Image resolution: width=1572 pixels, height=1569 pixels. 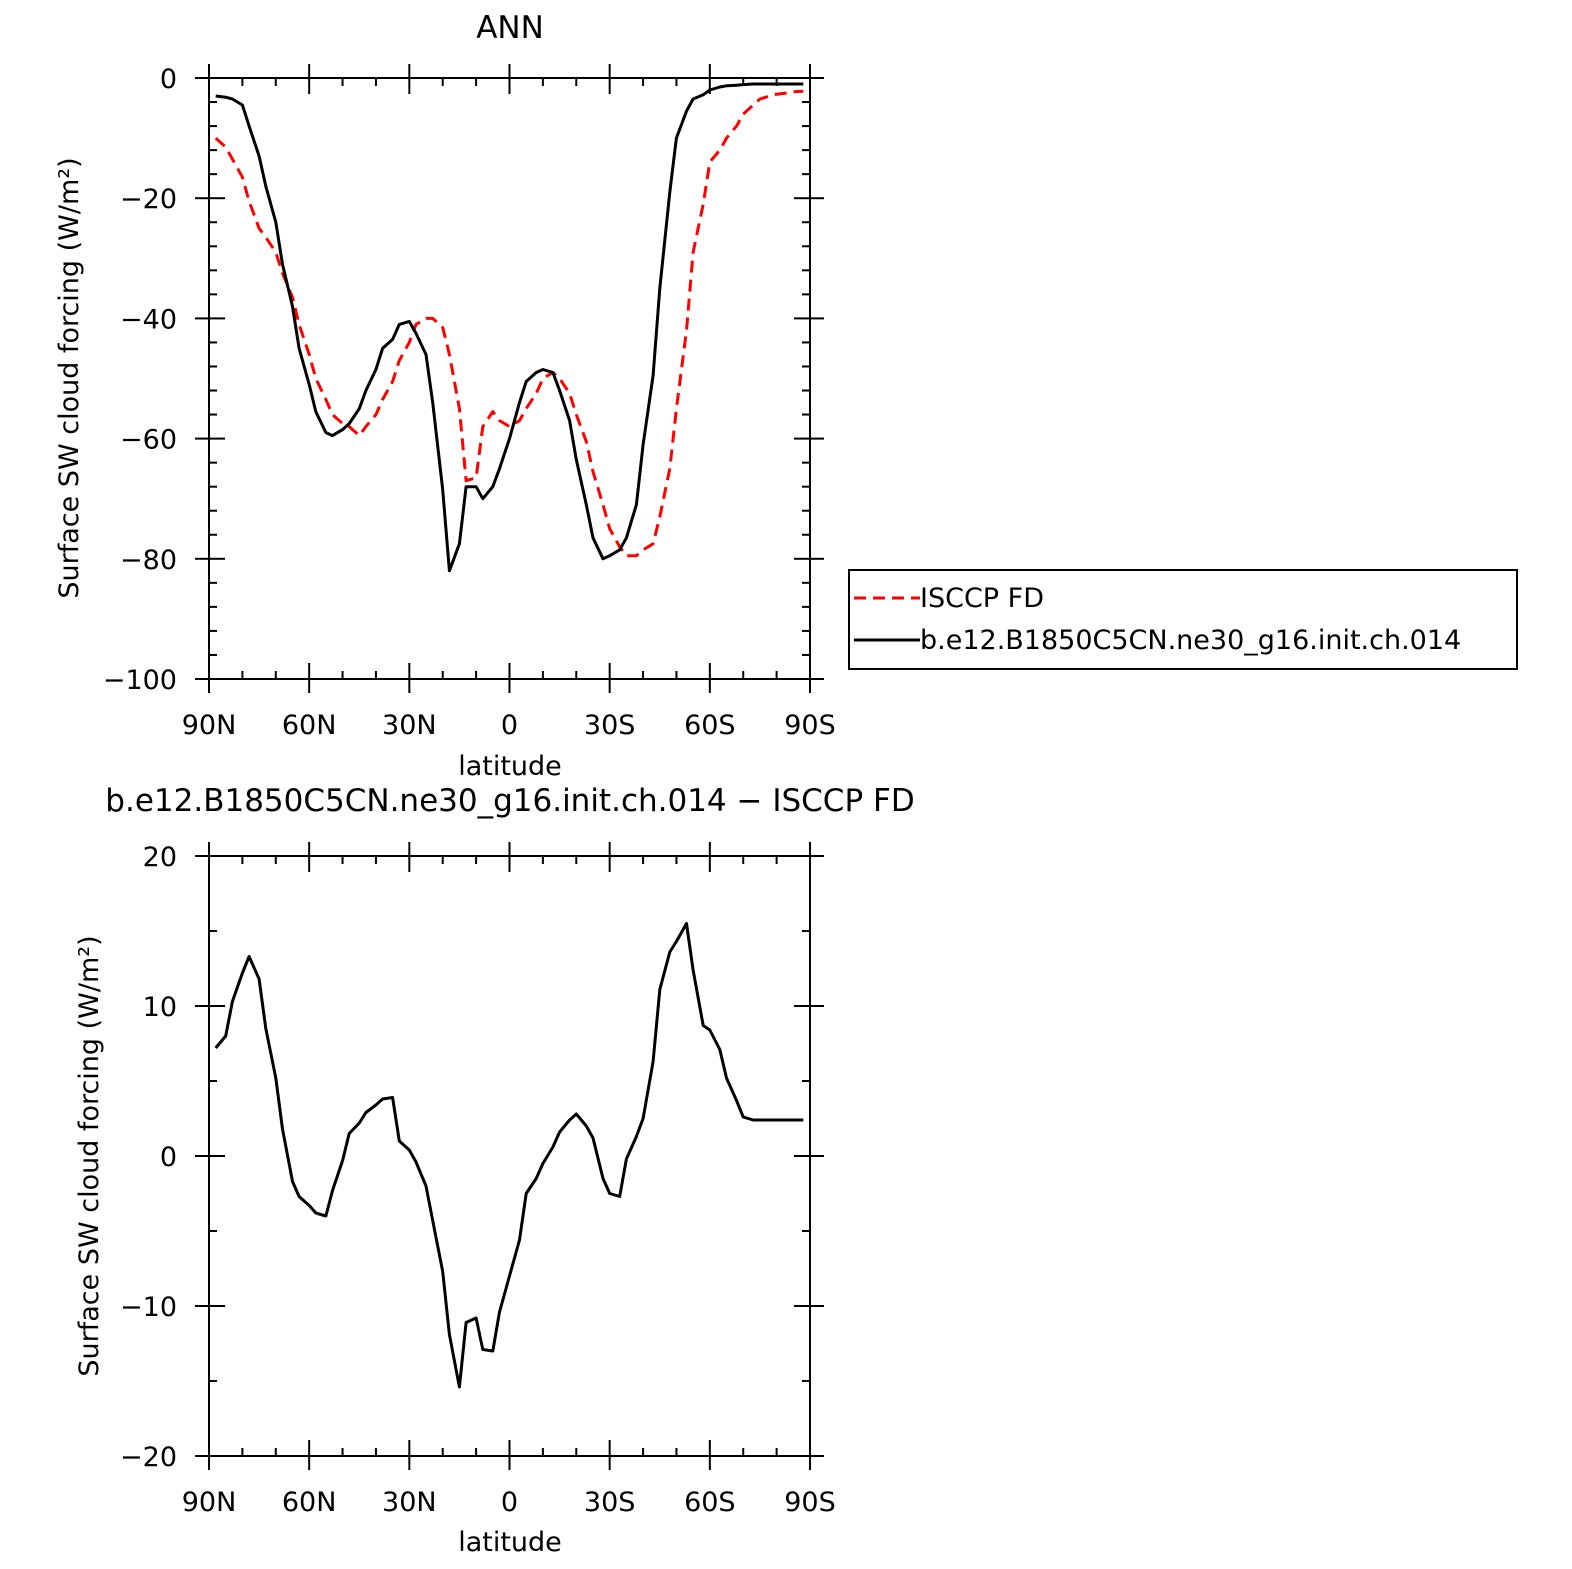 I want to click on y-tick-label: 10, so click(x=160, y=1007).